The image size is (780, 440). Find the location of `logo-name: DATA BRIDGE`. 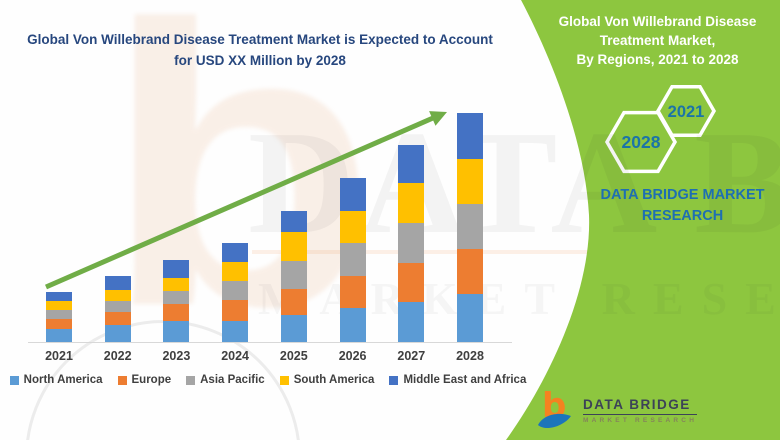

logo-name: DATA BRIDGE is located at coordinates (640, 406).